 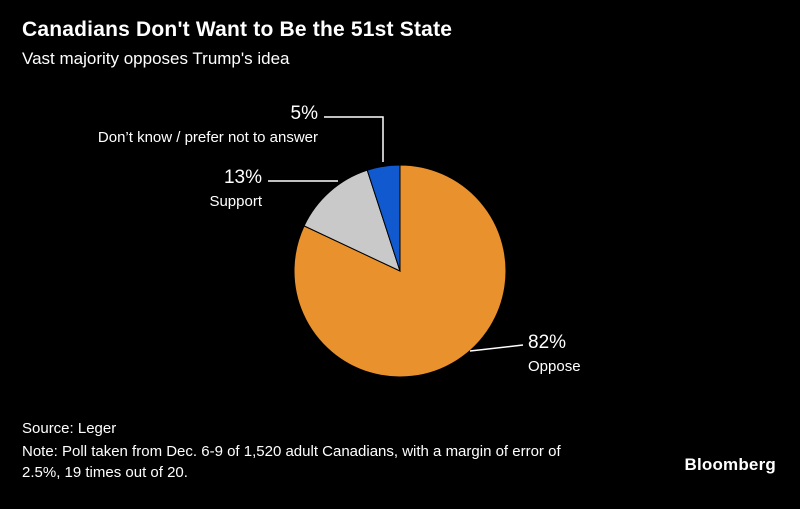 I want to click on chart-subtitle: Vast majority opposes Trump's idea, so click(x=156, y=58).